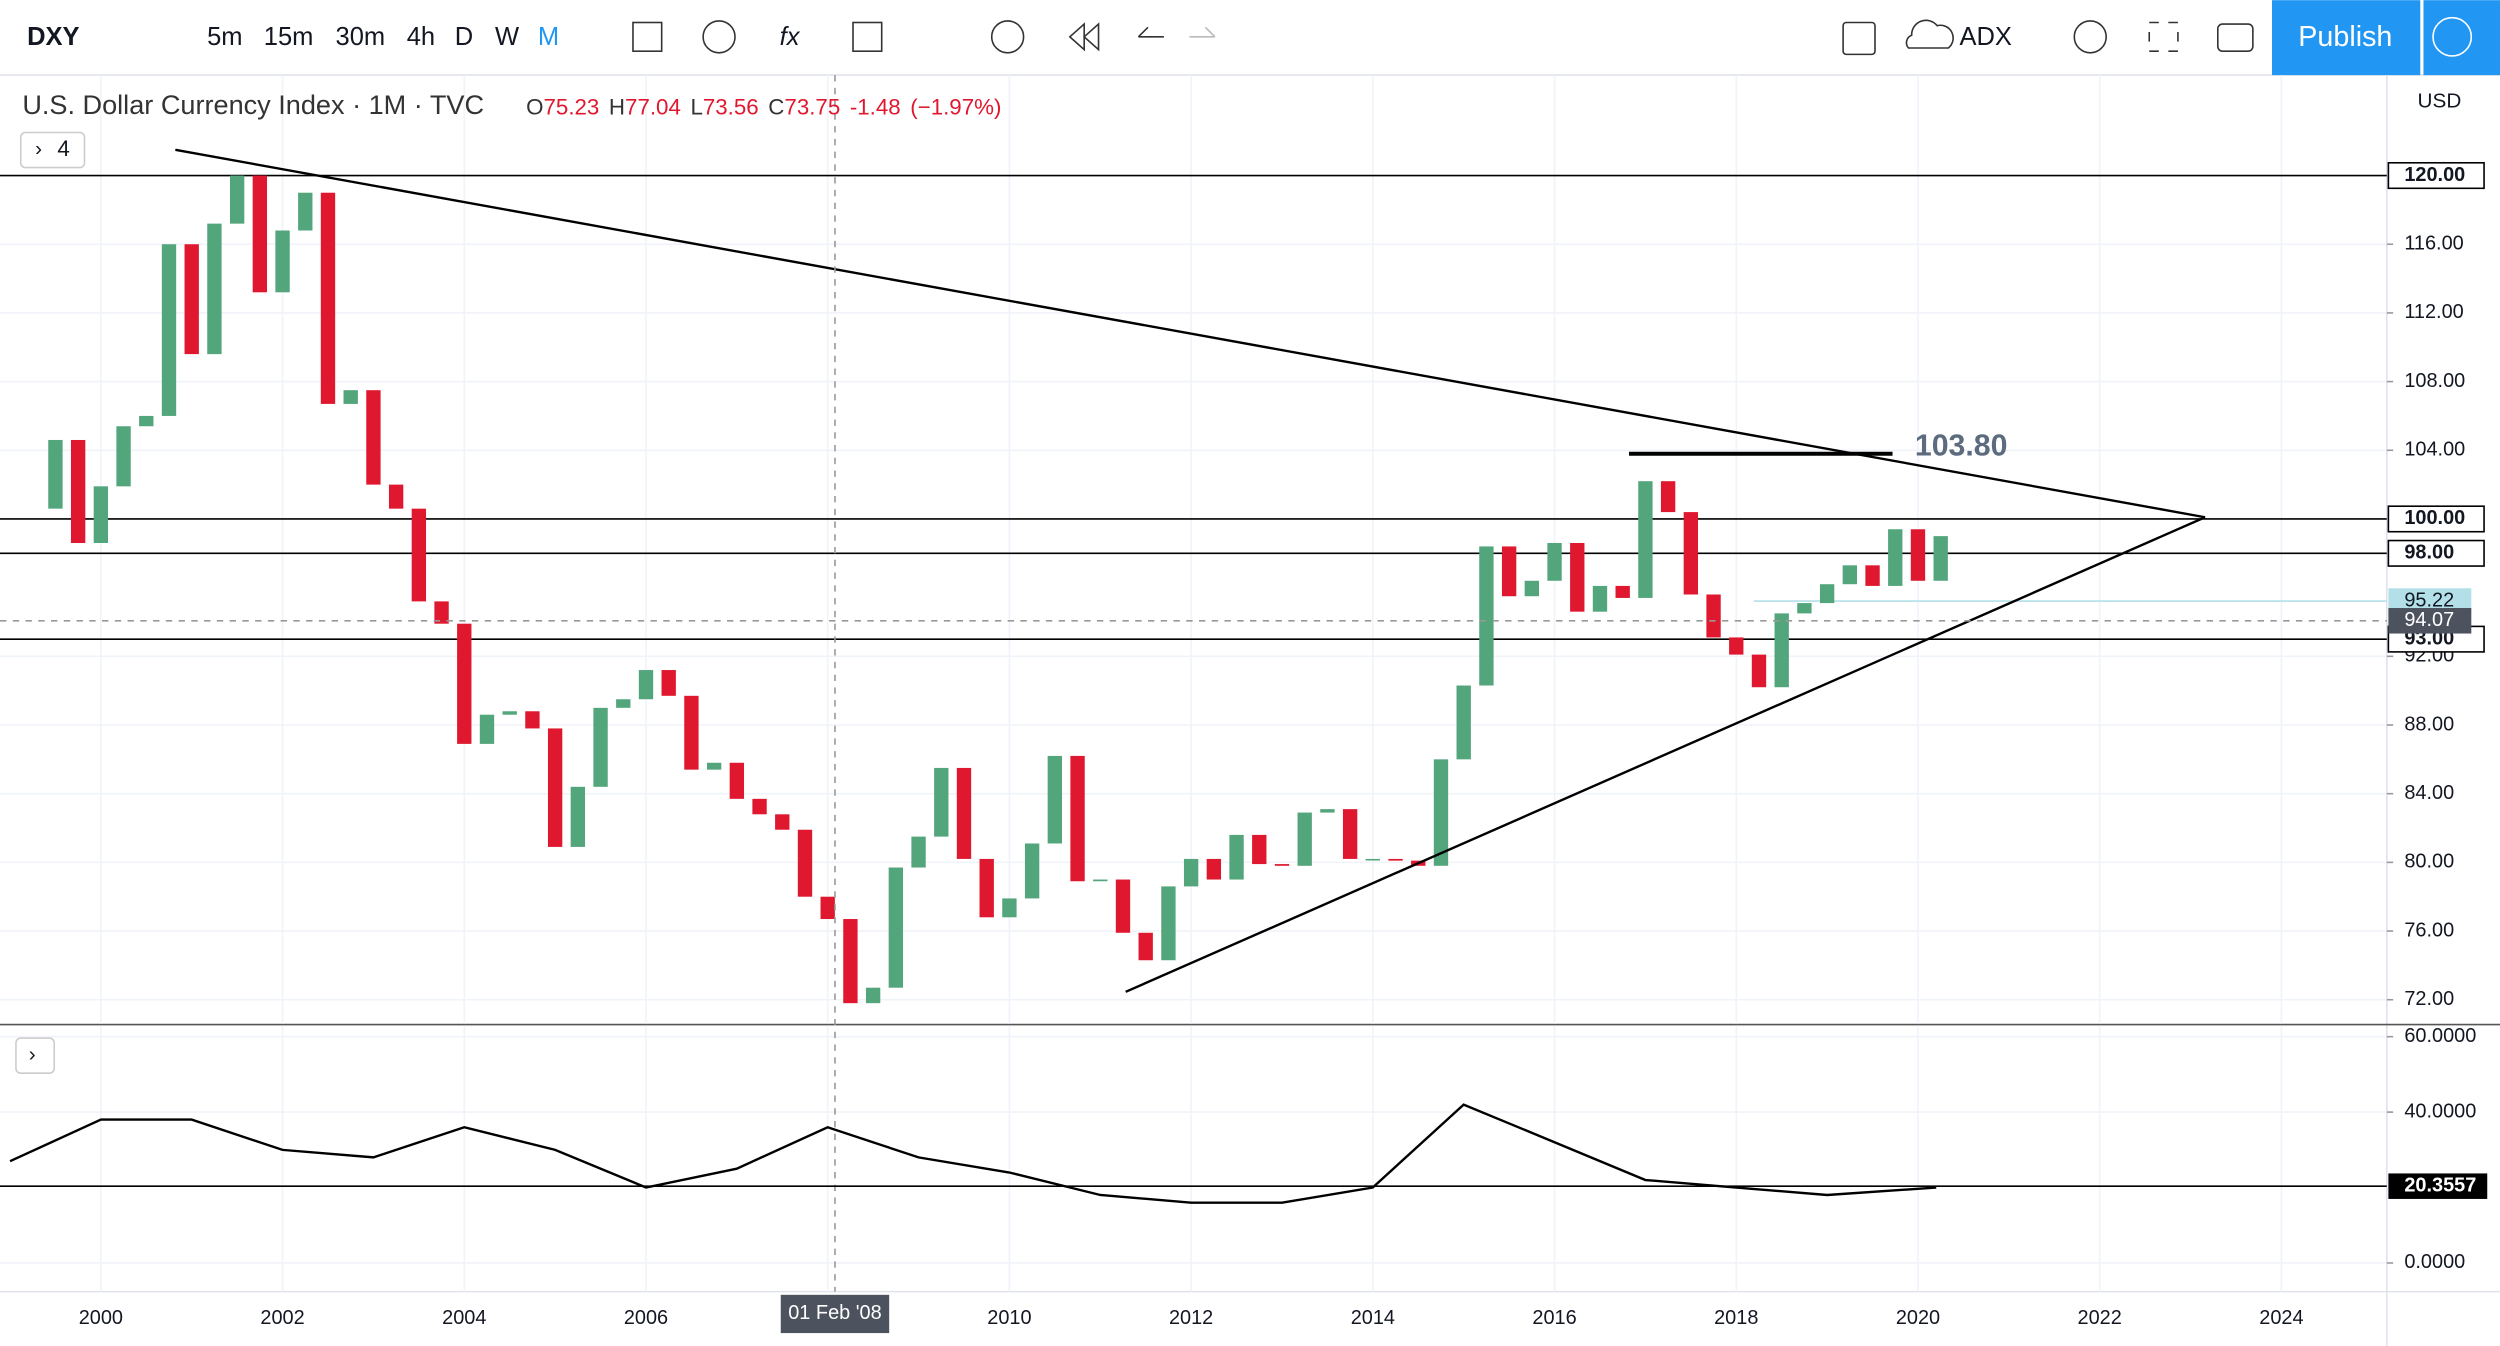 Image resolution: width=2500 pixels, height=1346 pixels. I want to click on redo-icon, so click(1202, 32).